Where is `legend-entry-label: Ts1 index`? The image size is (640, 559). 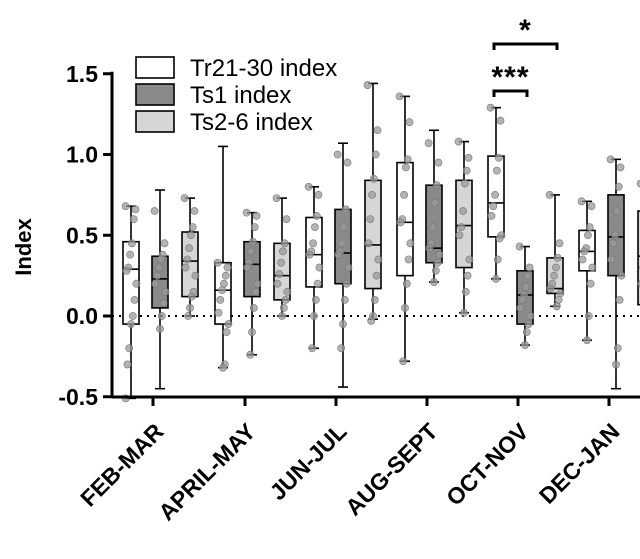 legend-entry-label: Ts1 index is located at coordinates (240, 95).